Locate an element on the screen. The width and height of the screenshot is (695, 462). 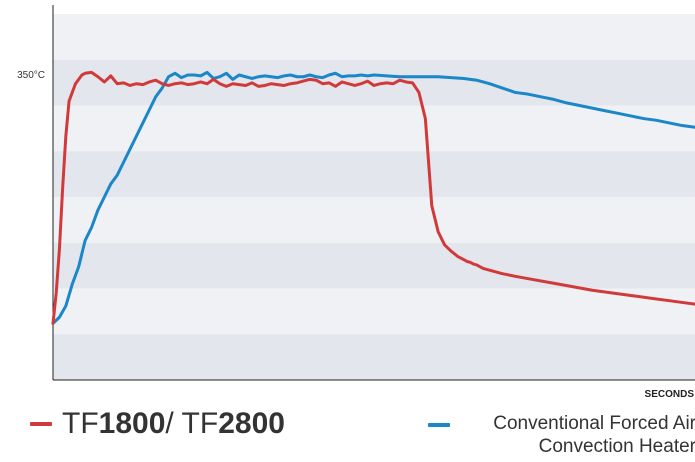
y-ticks: 350°C is located at coordinates (31, 75).